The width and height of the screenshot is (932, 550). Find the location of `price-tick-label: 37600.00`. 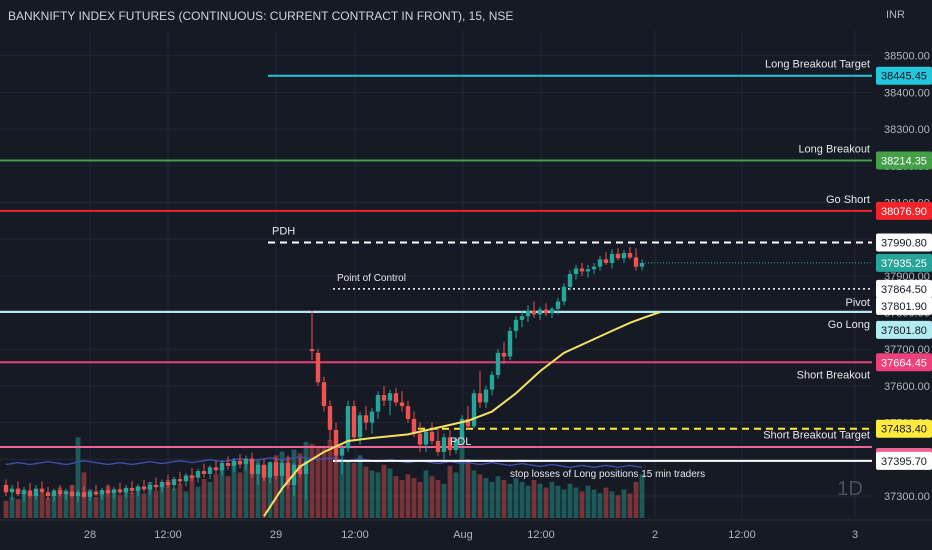

price-tick-label: 37600.00 is located at coordinates (907, 387).